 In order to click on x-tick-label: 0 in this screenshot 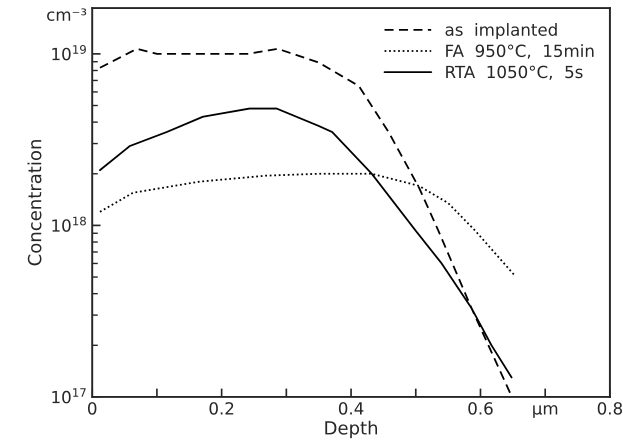, I will do `click(92, 408)`.